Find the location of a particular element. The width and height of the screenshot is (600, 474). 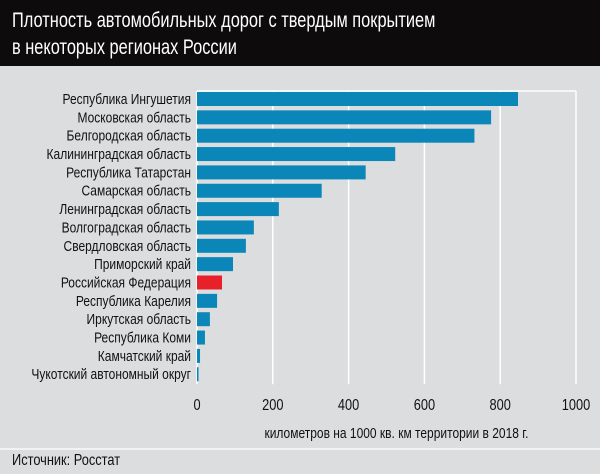

x-tick-label: 400 is located at coordinates (348, 406).